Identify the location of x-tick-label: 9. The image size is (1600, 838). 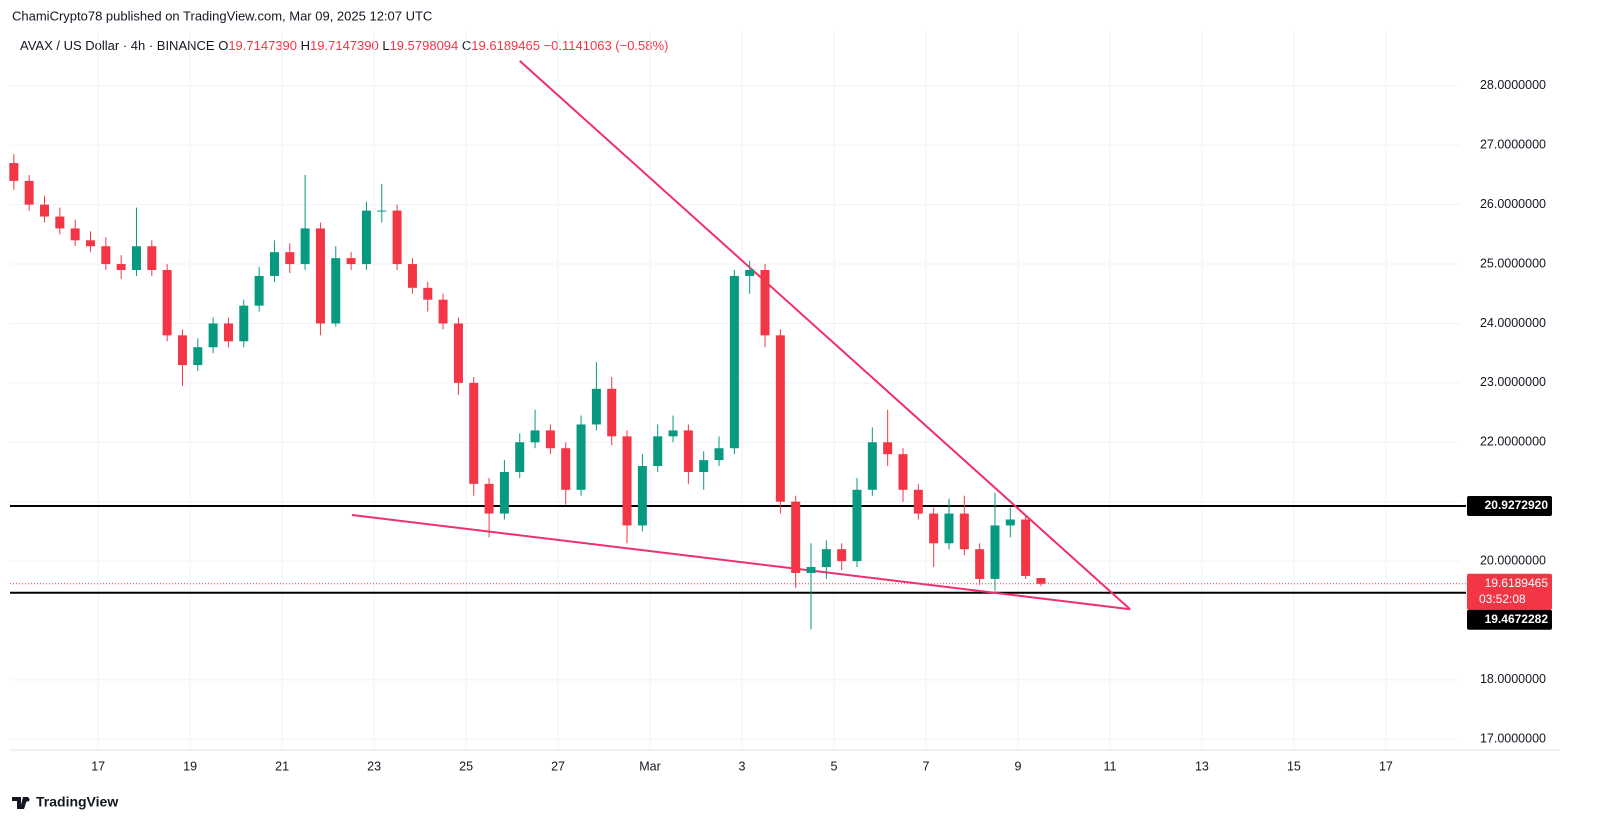
(1017, 766).